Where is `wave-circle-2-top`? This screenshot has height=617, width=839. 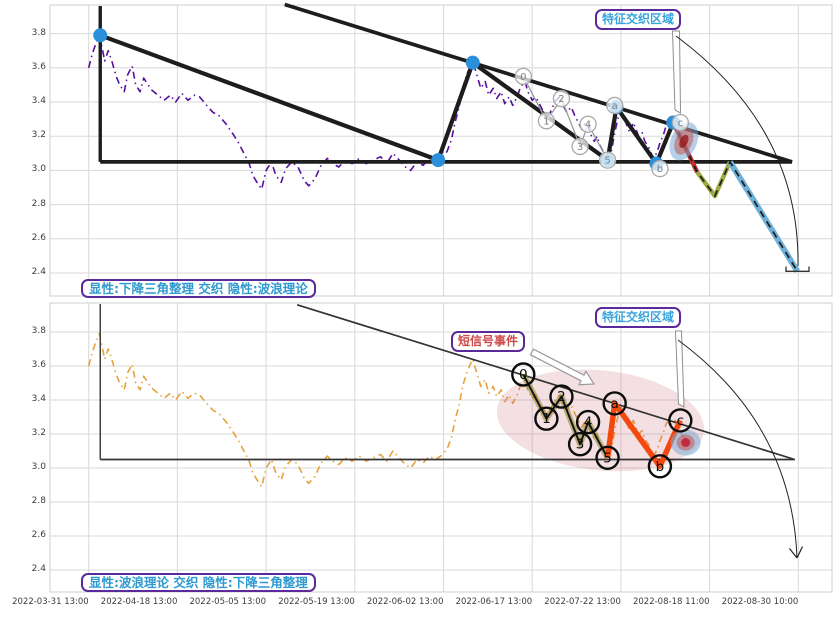 wave-circle-2-top is located at coordinates (561, 98).